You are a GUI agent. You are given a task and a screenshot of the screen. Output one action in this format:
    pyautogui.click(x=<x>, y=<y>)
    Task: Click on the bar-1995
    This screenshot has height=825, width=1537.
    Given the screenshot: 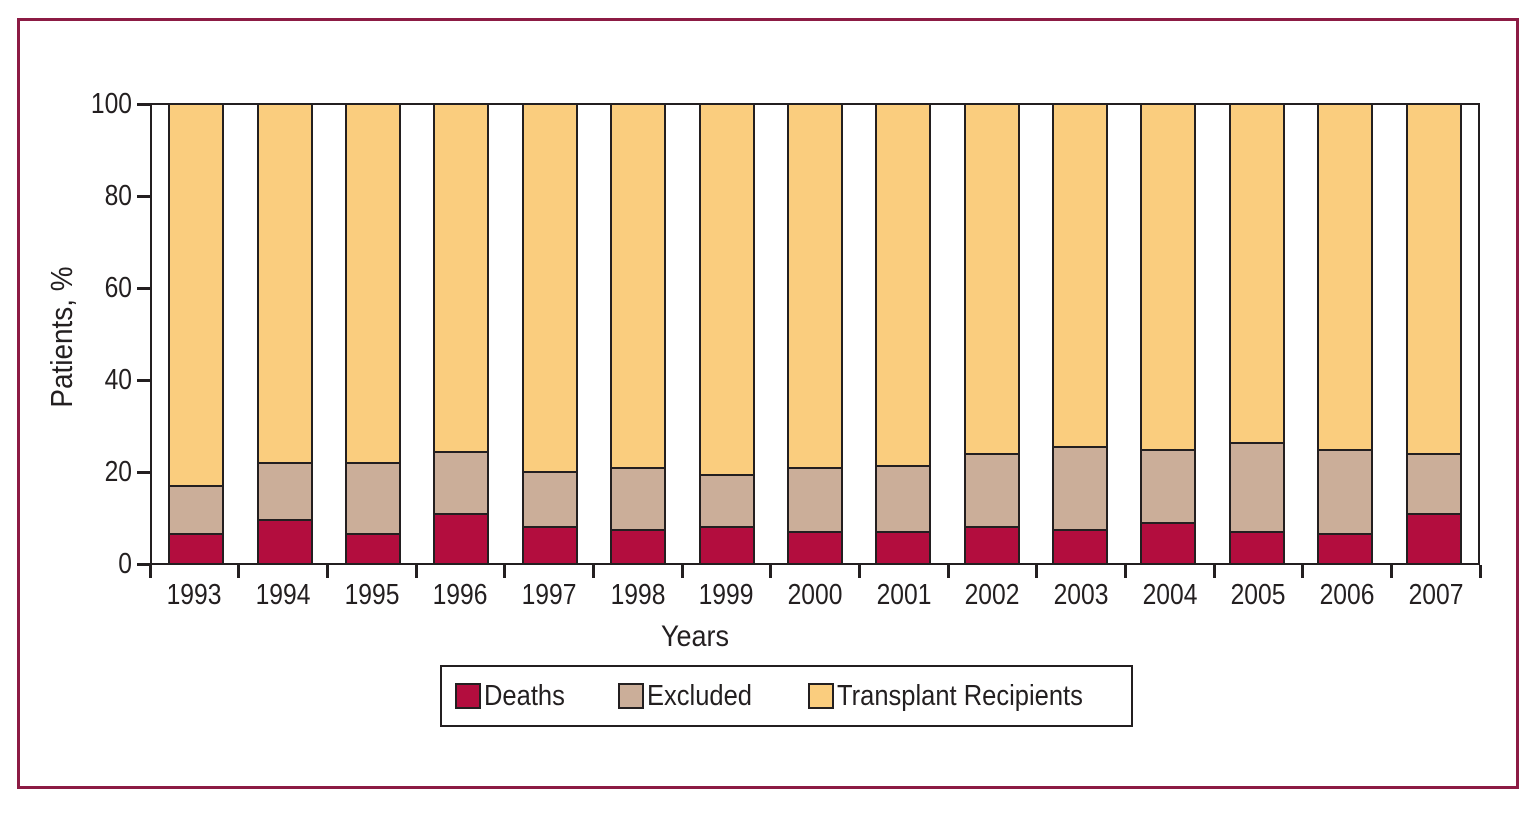 What is the action you would take?
    pyautogui.click(x=372, y=334)
    